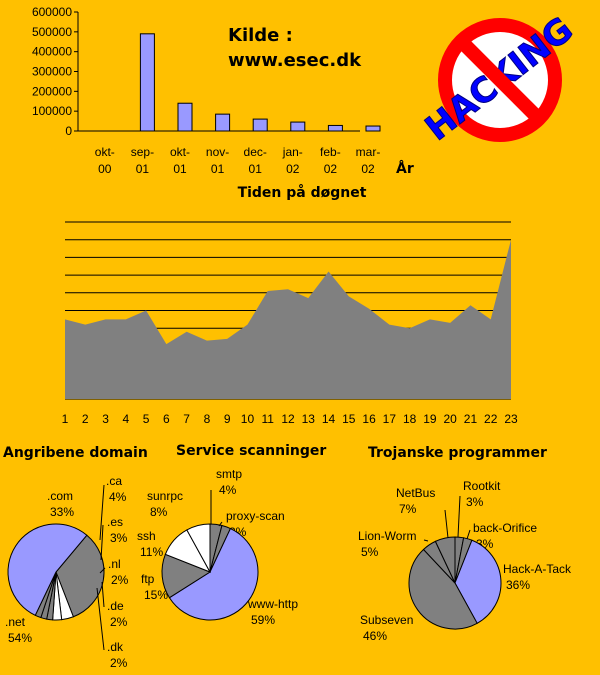  Describe the element at coordinates (248, 419) in the screenshot. I see `area-x-tick-label: 10` at that location.